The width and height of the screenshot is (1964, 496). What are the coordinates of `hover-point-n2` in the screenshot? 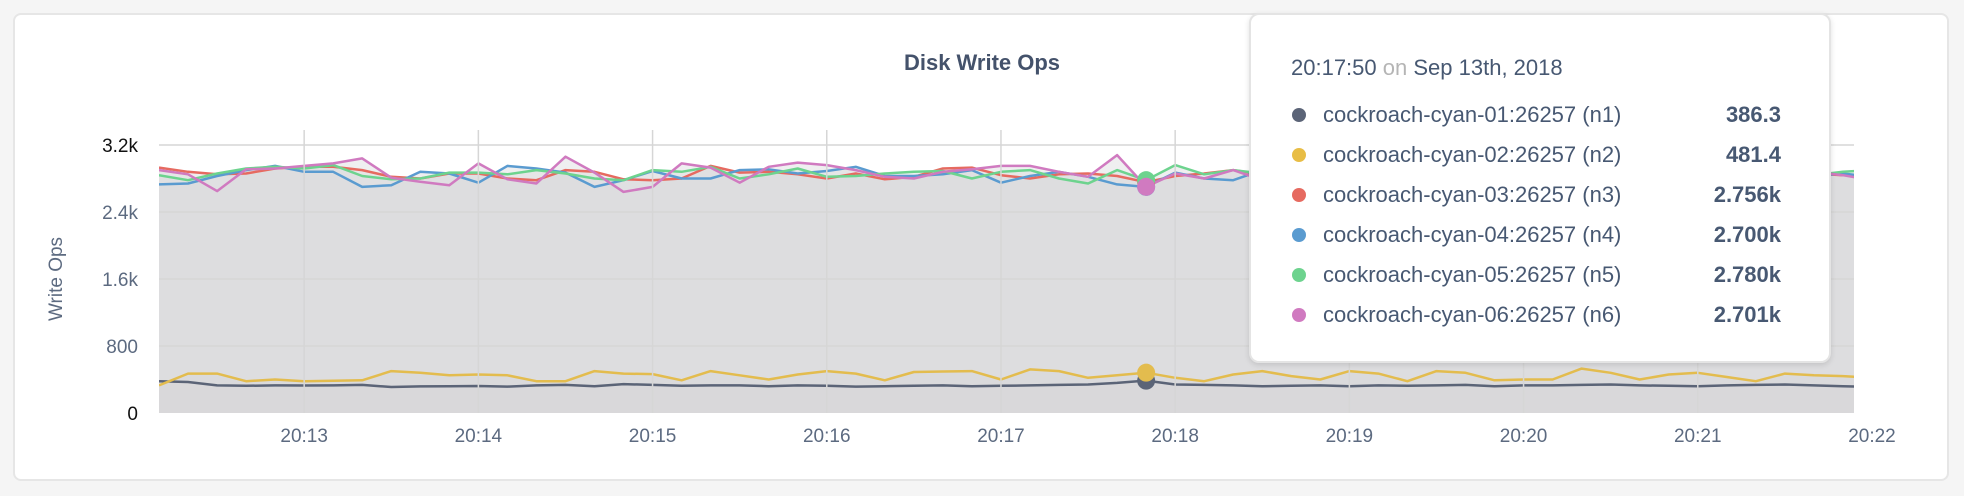 It's located at (1146, 372).